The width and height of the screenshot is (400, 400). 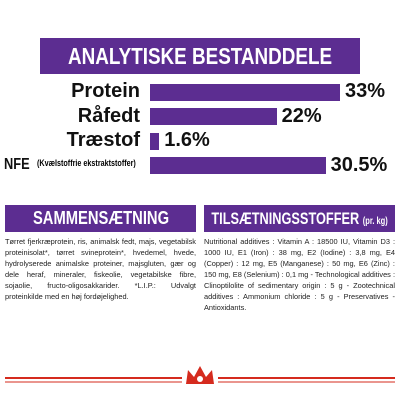 What do you see at coordinates (200, 379) in the screenshot?
I see `crown-dot` at bounding box center [200, 379].